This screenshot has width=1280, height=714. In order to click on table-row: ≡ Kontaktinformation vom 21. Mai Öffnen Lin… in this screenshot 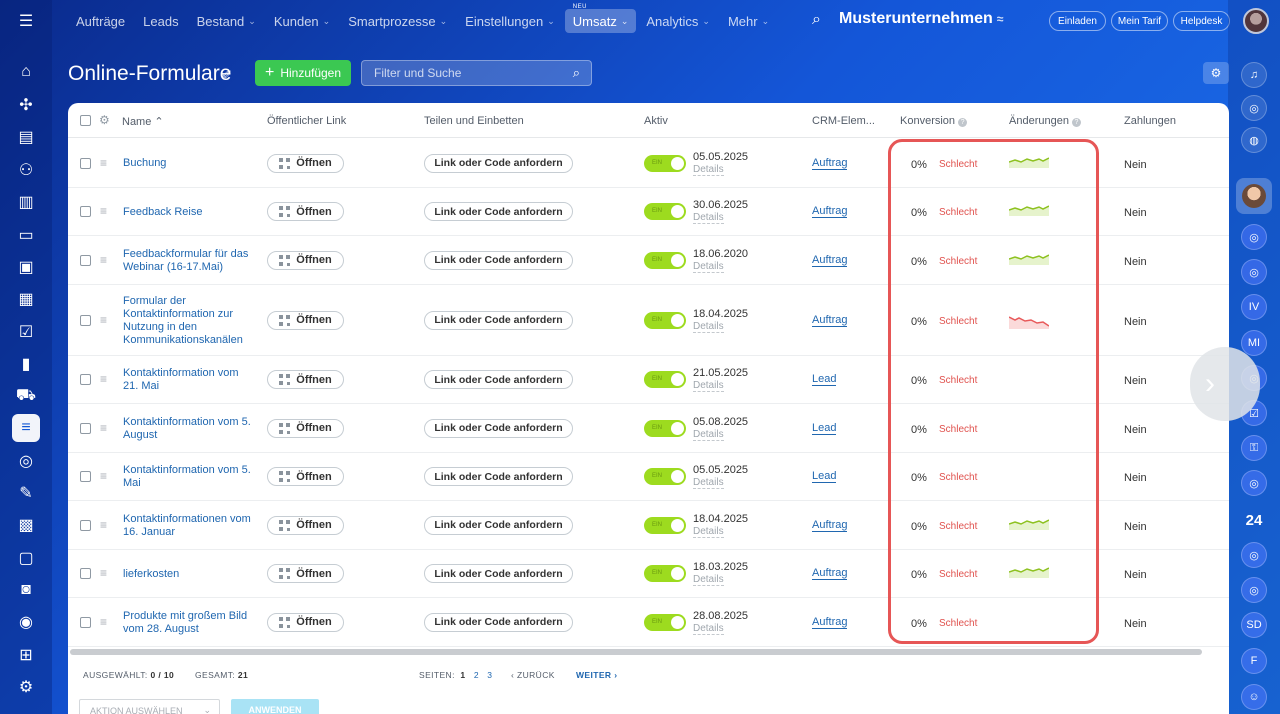, I will do `click(648, 380)`.